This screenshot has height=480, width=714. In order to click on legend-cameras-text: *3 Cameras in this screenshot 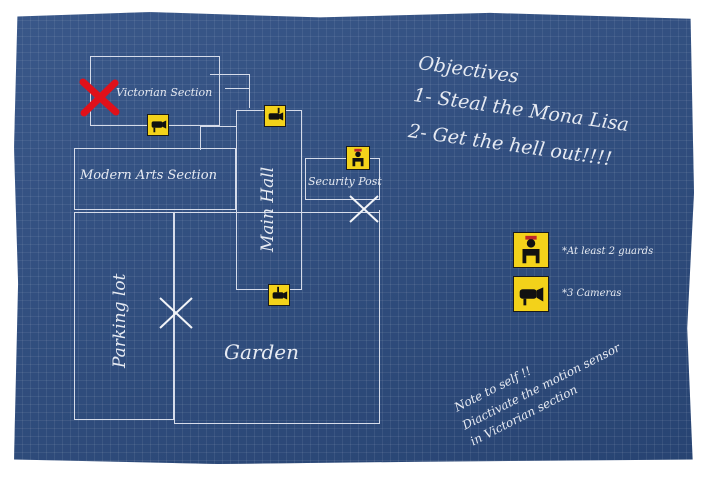, I will do `click(592, 293)`.